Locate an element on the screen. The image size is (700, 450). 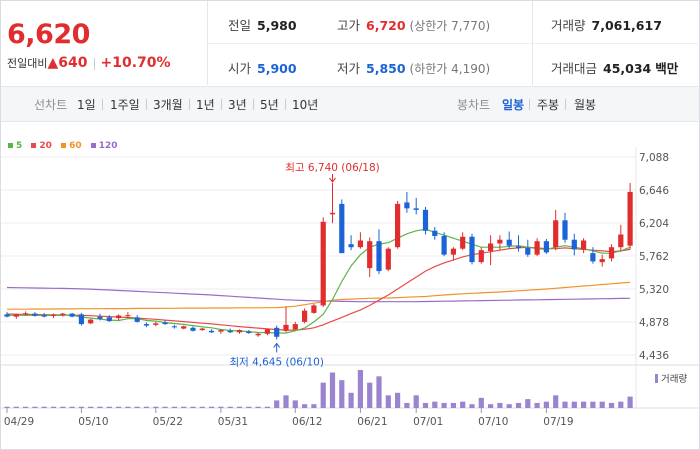
y-tick-label: 5,762 is located at coordinates (654, 257).